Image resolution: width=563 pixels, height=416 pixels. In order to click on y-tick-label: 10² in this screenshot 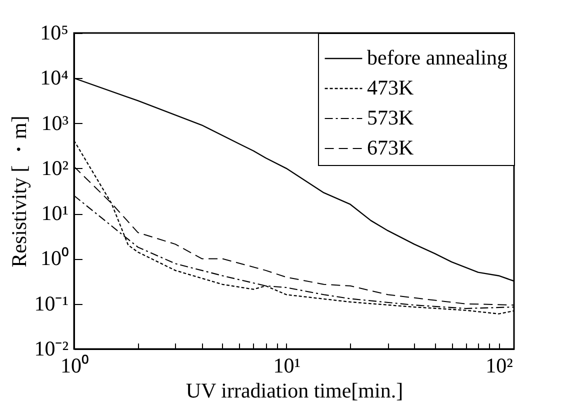, I will do `click(54, 168)`.